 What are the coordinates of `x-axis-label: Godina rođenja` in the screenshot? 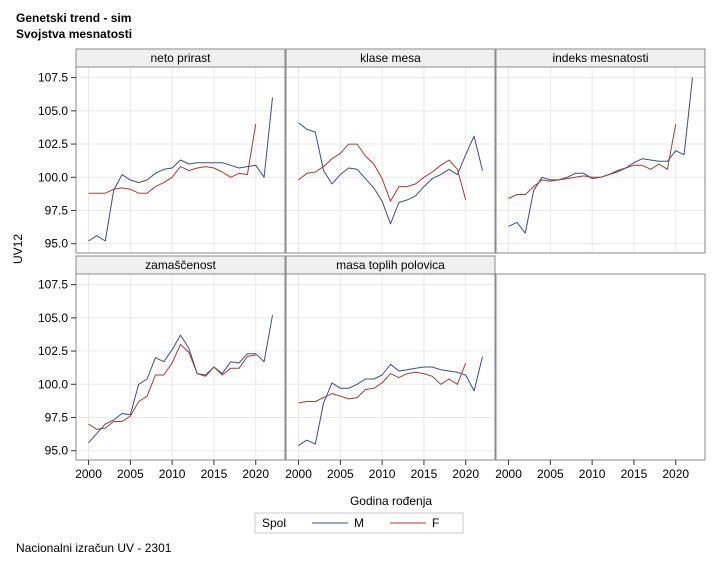 It's located at (391, 501).